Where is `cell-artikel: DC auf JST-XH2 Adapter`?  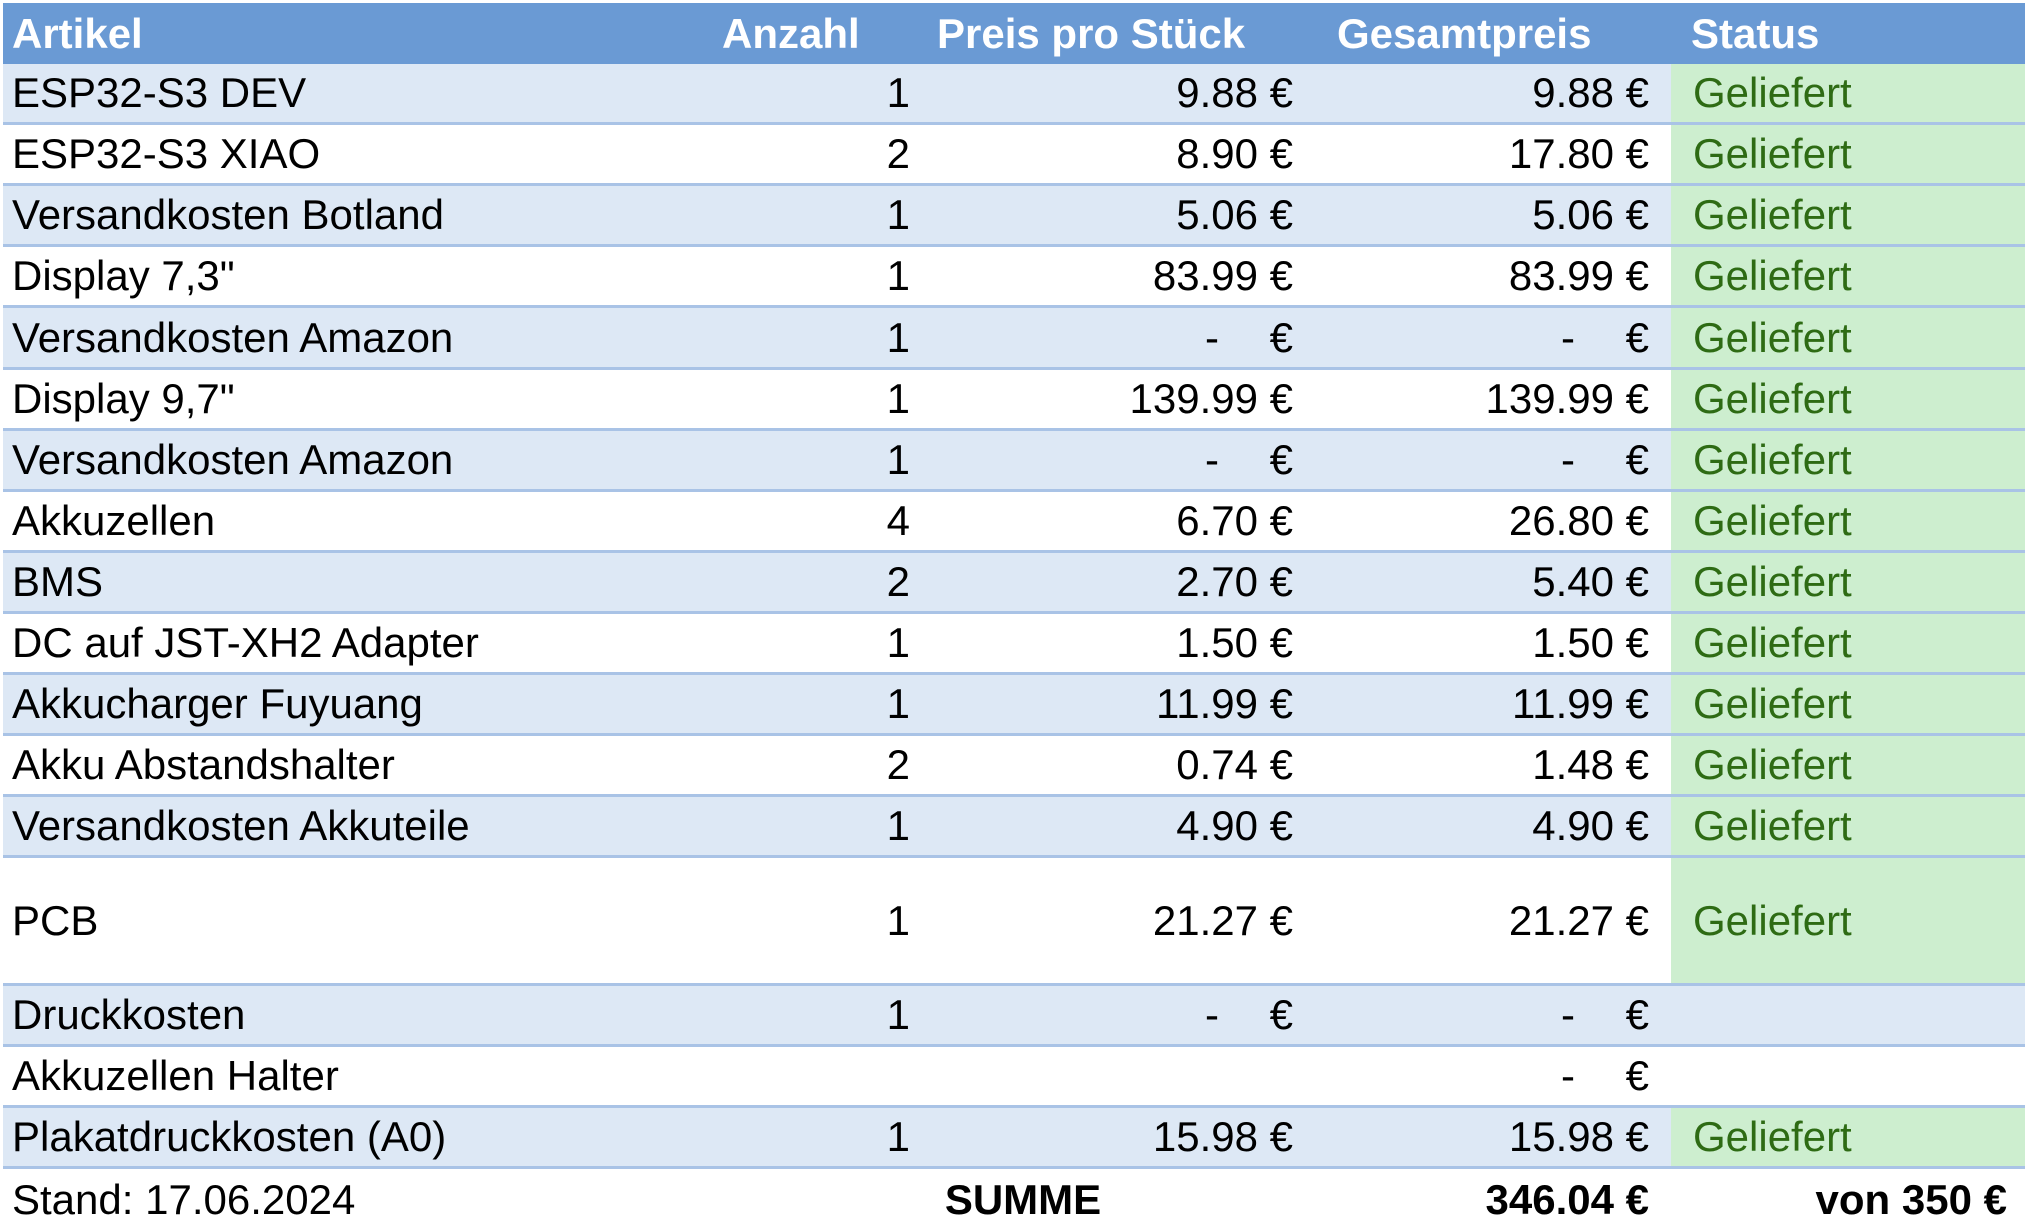 cell-artikel: DC auf JST-XH2 Adapter is located at coordinates (245, 642).